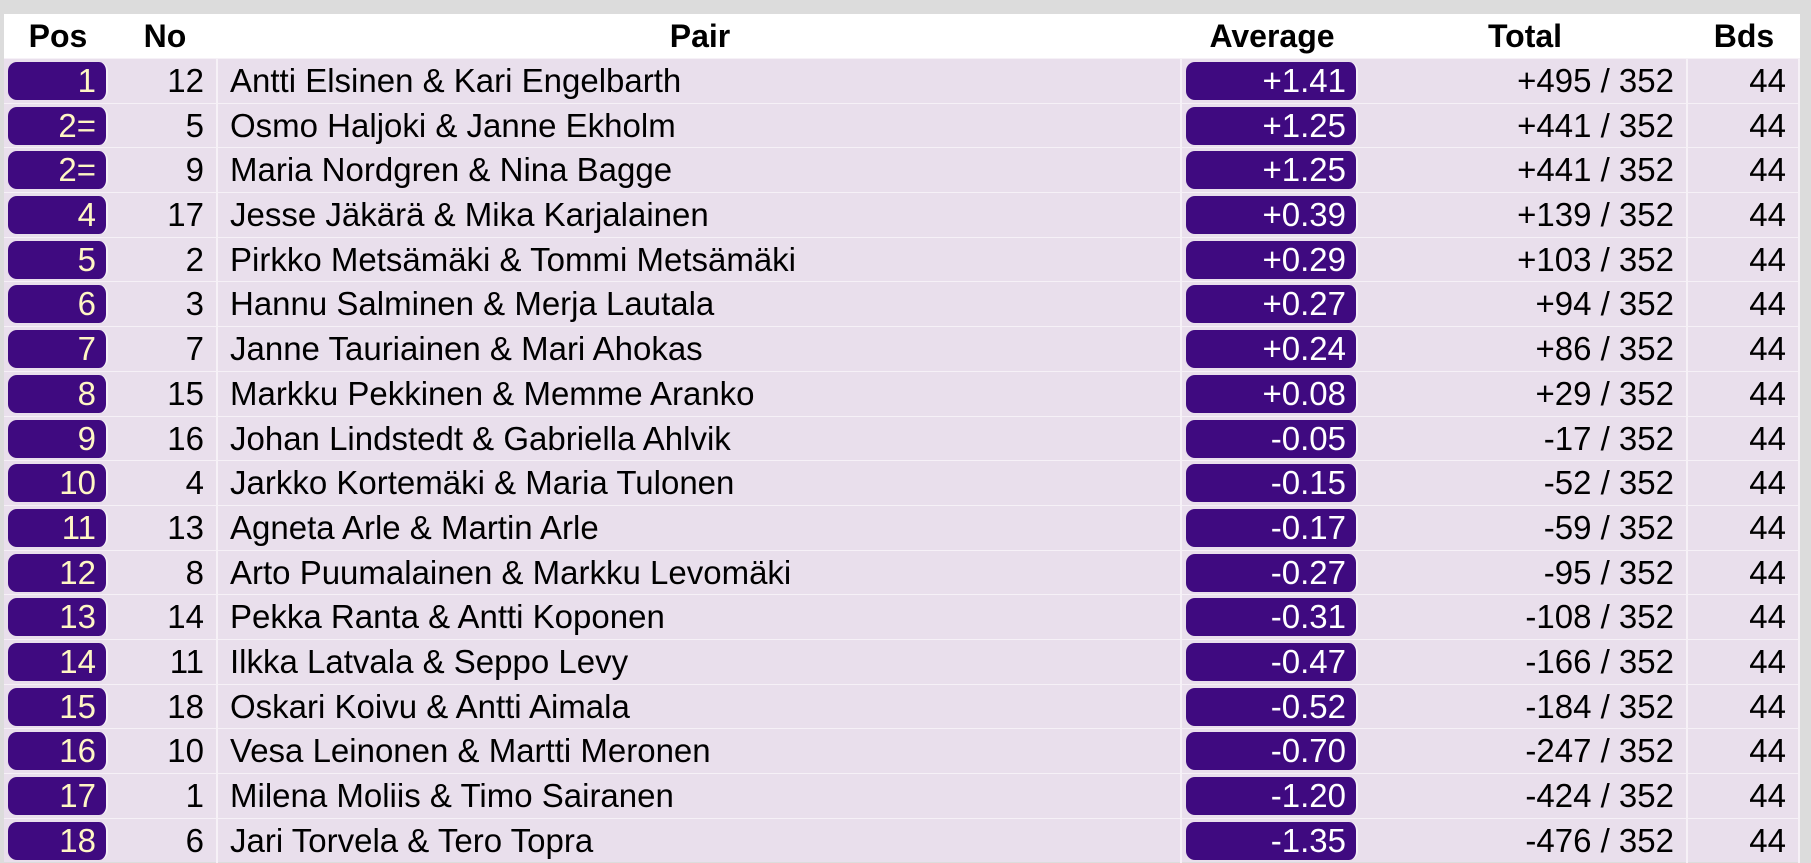 The image size is (1811, 863). What do you see at coordinates (1272, 661) in the screenshot?
I see `average-cell: -0.47` at bounding box center [1272, 661].